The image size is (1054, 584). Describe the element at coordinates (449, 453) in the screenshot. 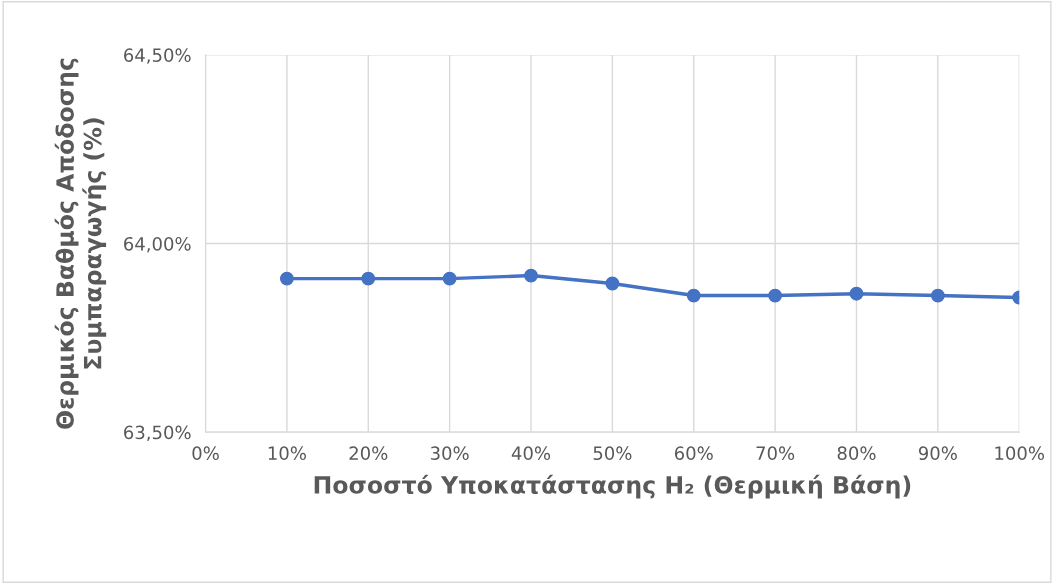

I see `x-tick-label: 30%` at that location.